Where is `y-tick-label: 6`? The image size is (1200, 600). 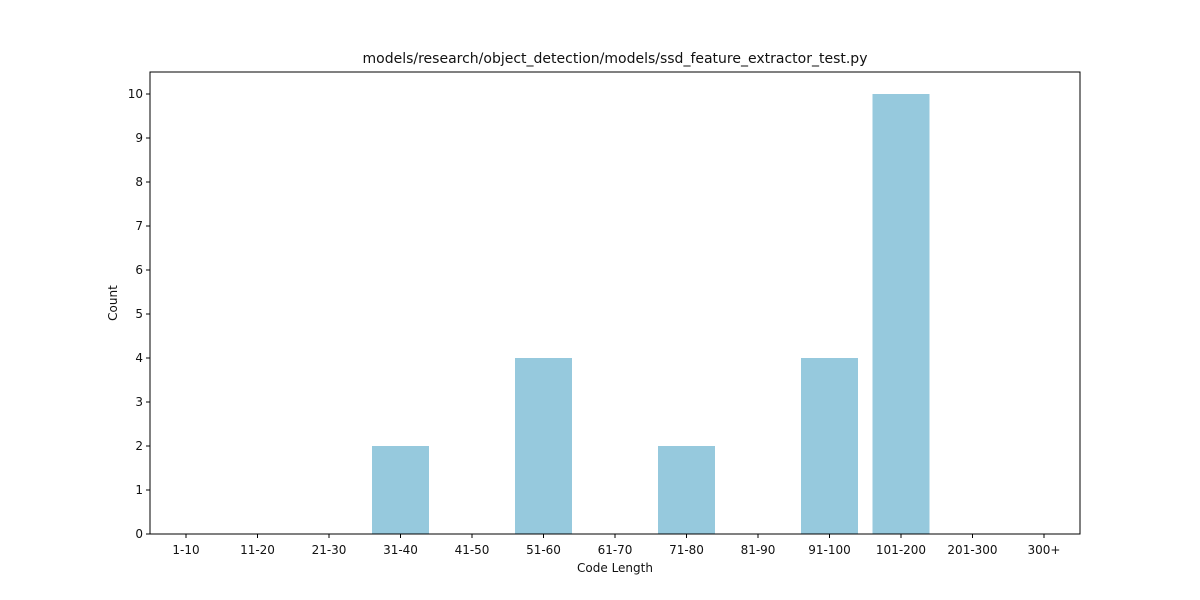 y-tick-label: 6 is located at coordinates (139, 270).